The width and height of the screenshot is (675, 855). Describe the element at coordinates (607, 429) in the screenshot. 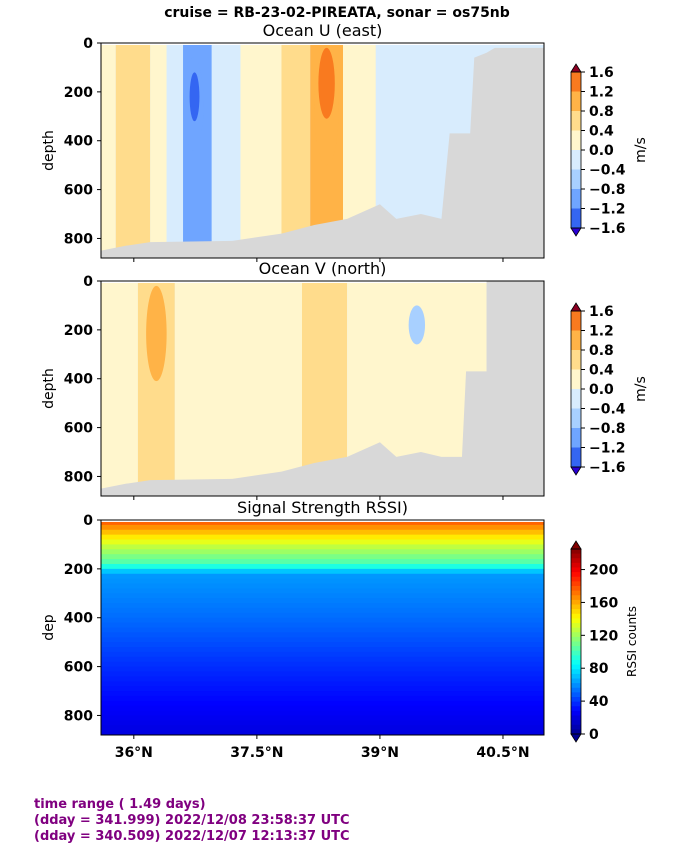

I see `colorbar-tick-label: −0.8` at that location.